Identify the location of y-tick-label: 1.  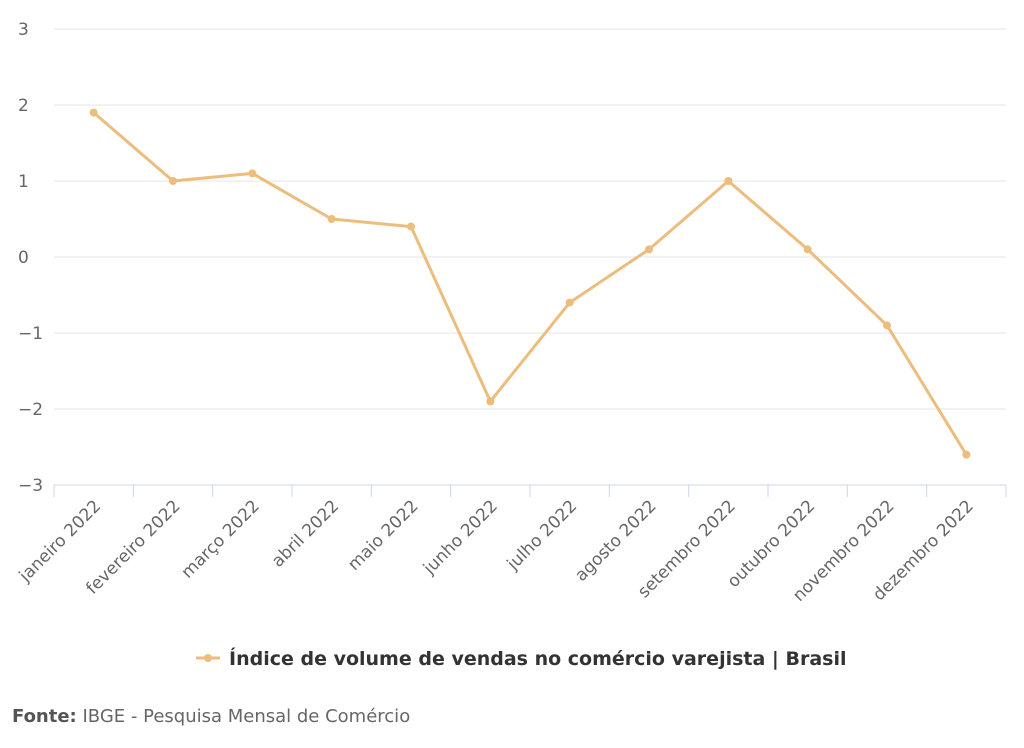
(23, 182).